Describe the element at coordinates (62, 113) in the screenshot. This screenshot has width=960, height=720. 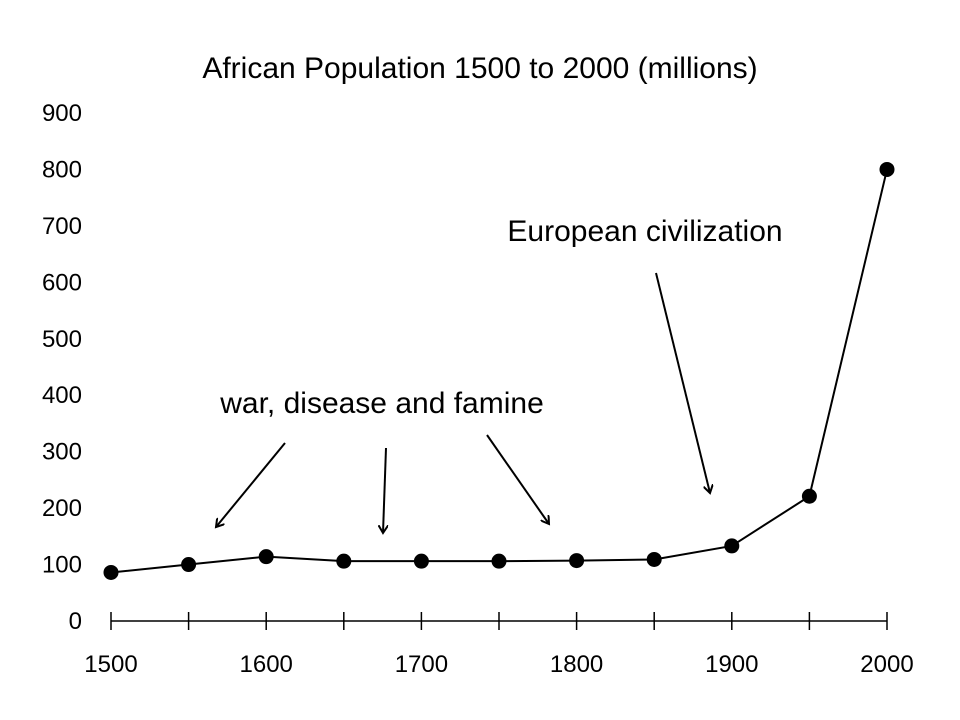
I see `y-tick-label-900: 900` at that location.